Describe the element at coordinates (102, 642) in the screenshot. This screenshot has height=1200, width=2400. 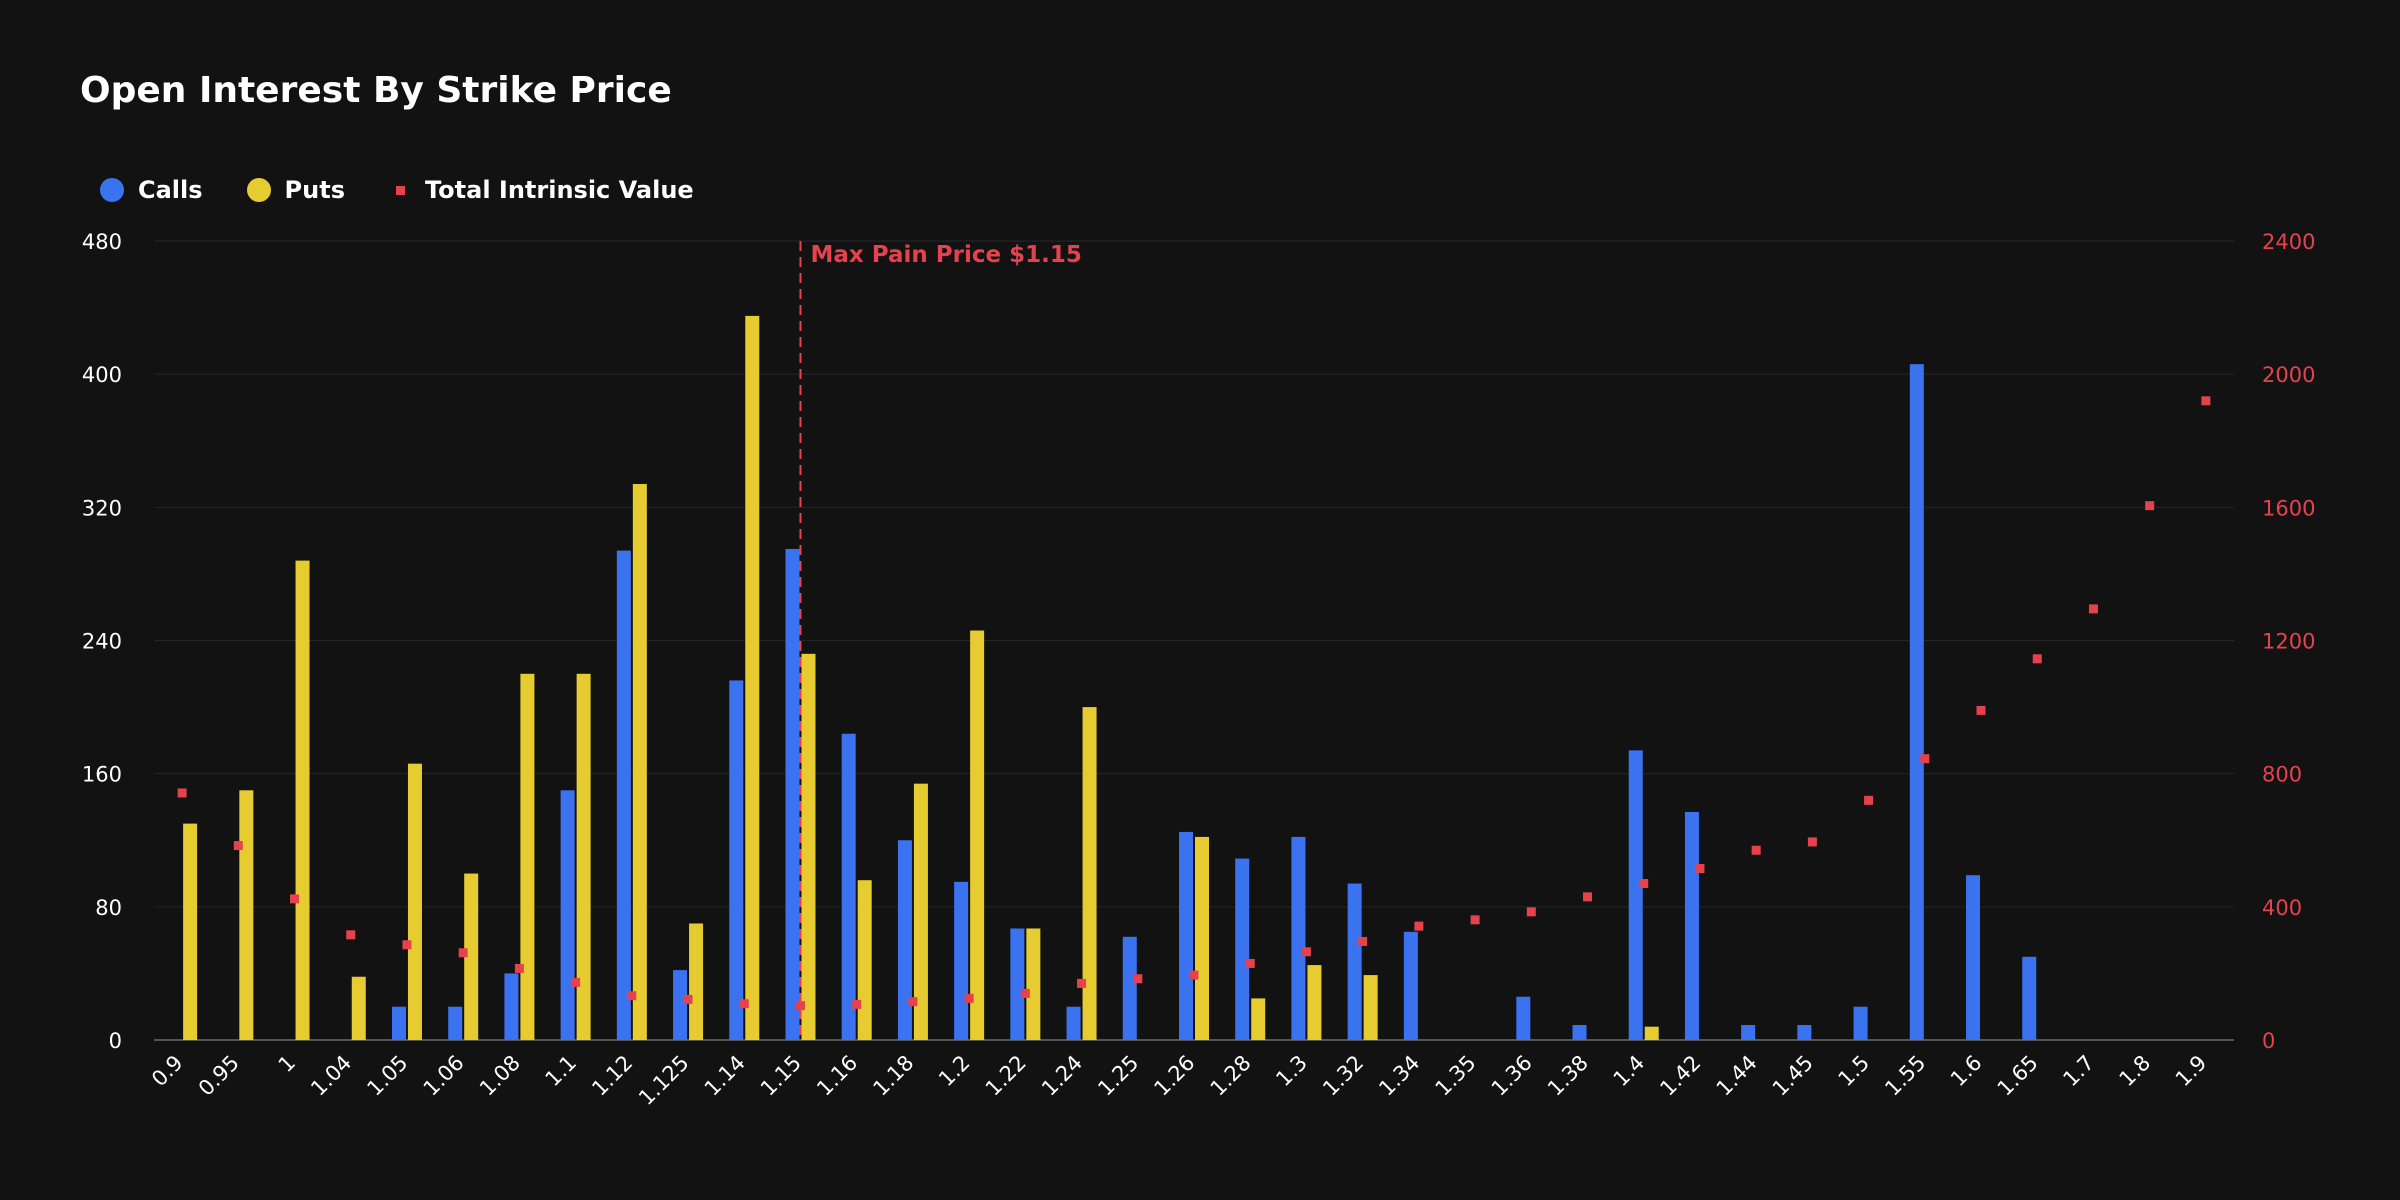
I see `y-left-tick-label: 240` at that location.